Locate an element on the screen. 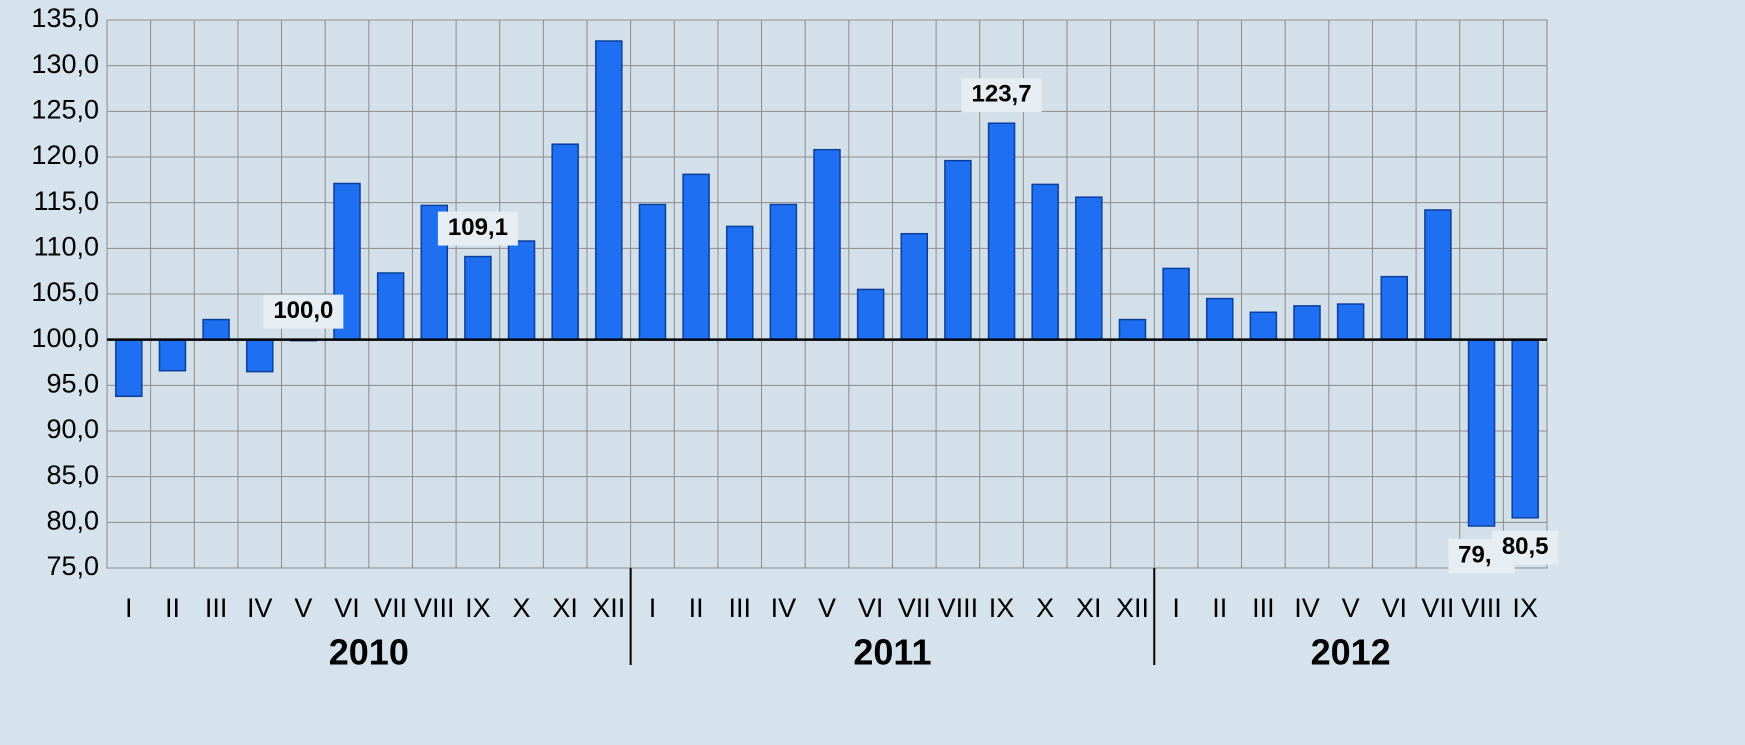 This screenshot has width=1745, height=745. y-tick-label: 90,0 is located at coordinates (72, 429).